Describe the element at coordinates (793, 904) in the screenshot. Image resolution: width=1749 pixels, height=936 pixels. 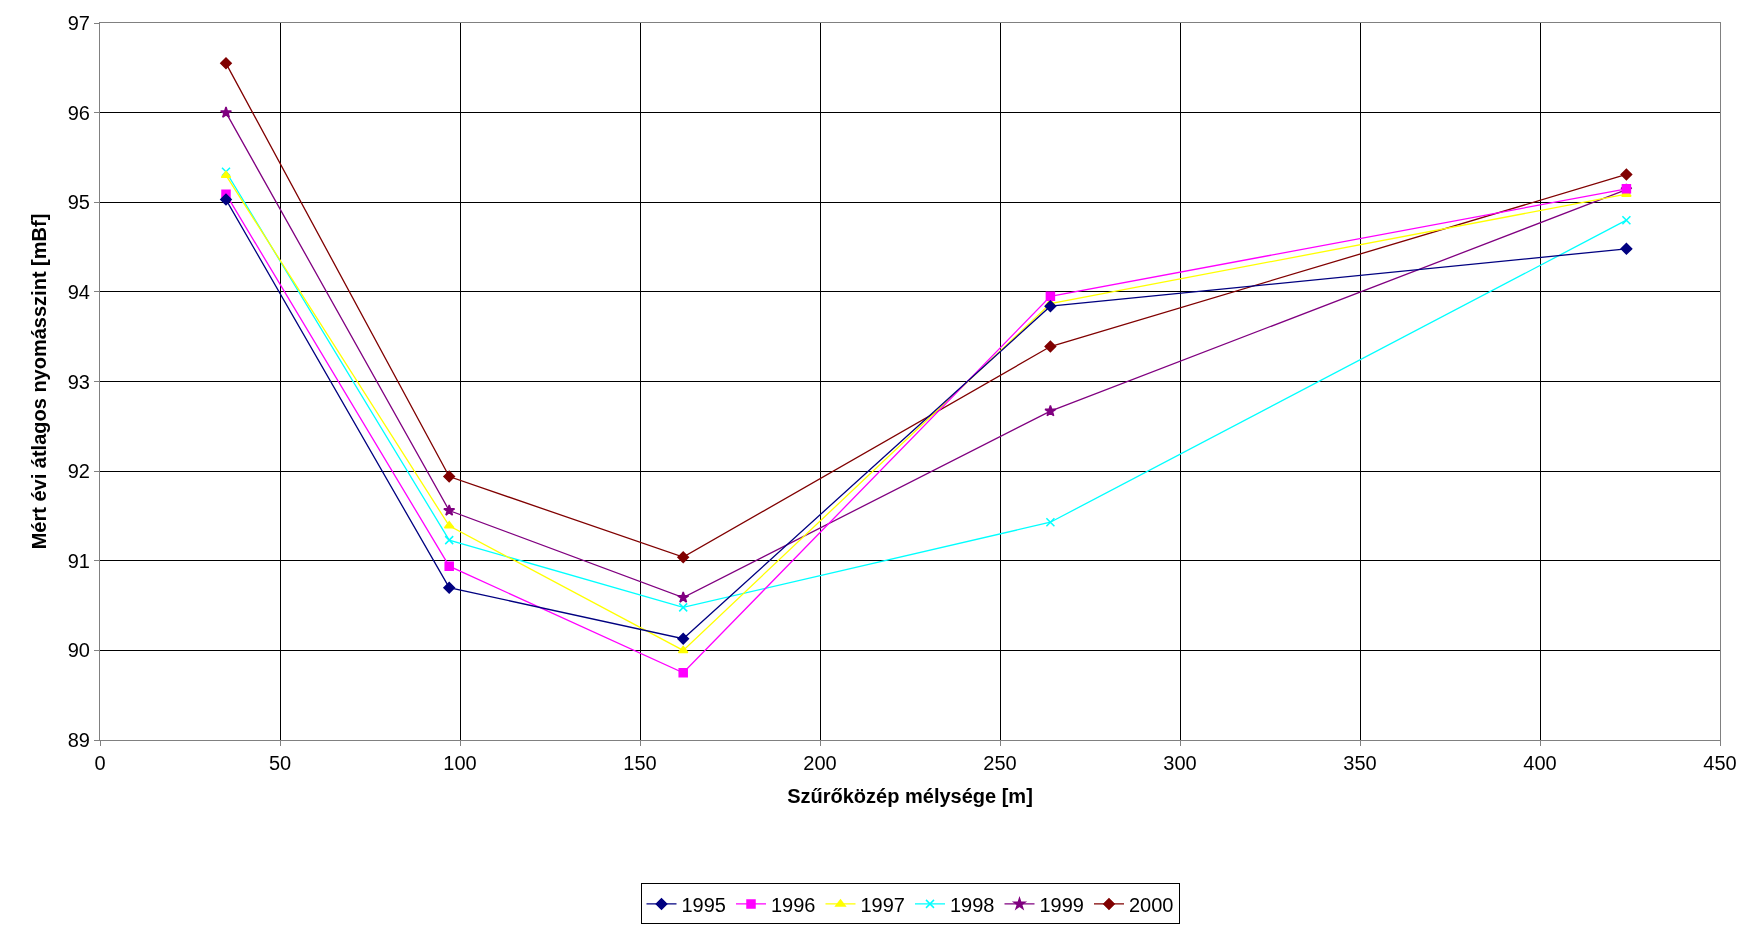
I see `legend-label: 1996` at that location.